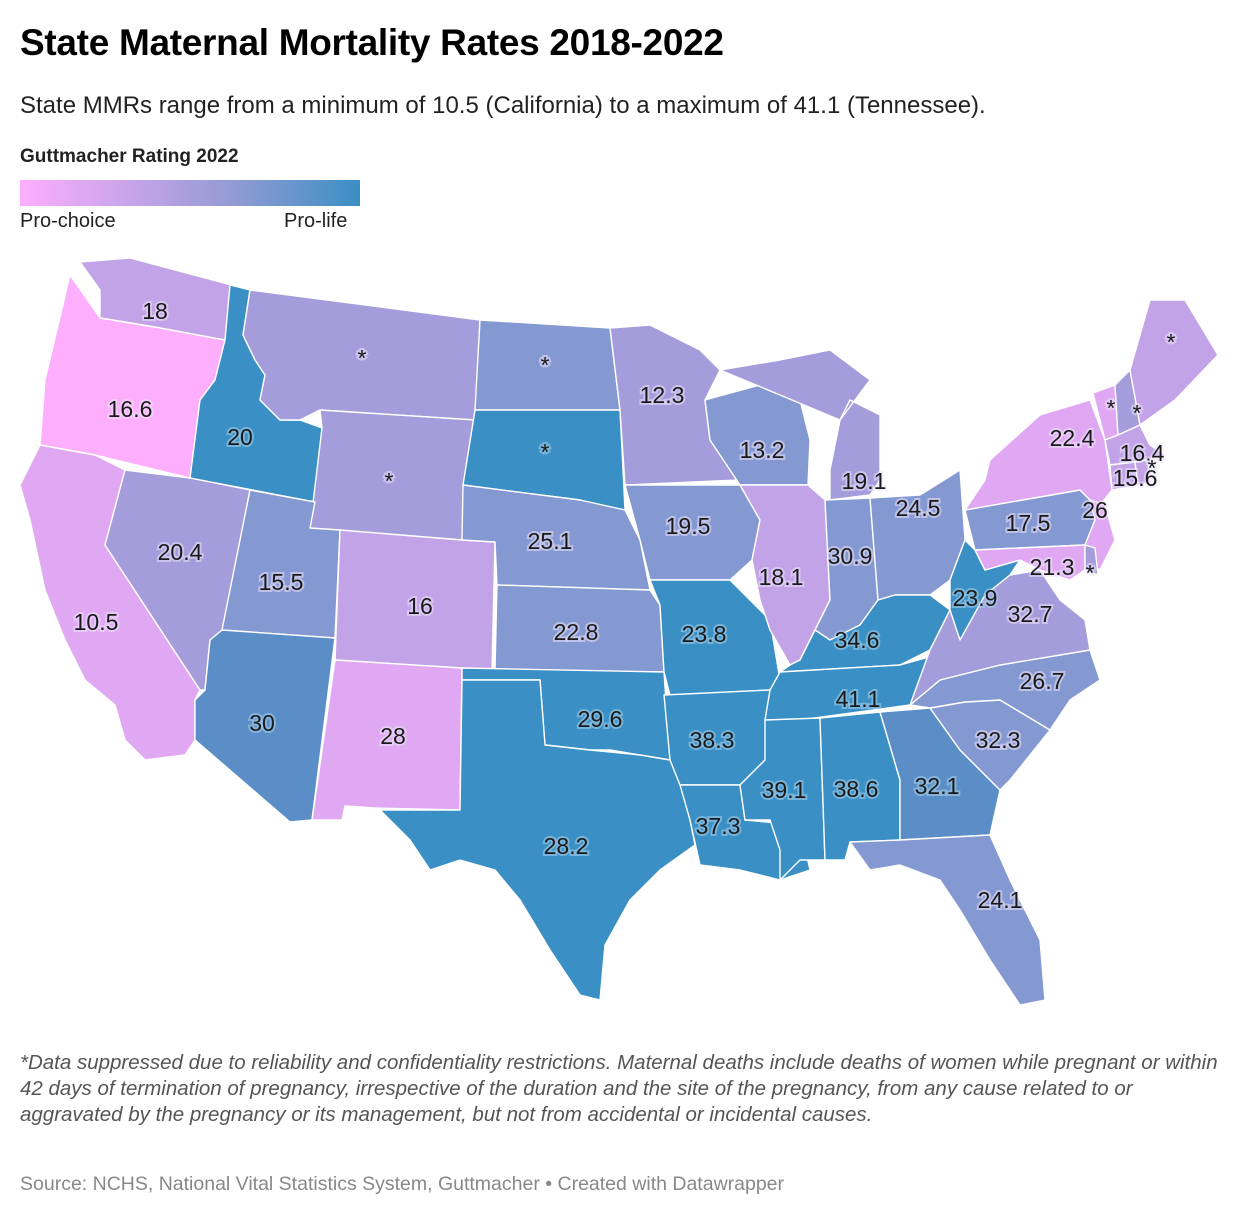 This screenshot has height=1218, width=1240. I want to click on state-label-mo: 23.8, so click(704, 634).